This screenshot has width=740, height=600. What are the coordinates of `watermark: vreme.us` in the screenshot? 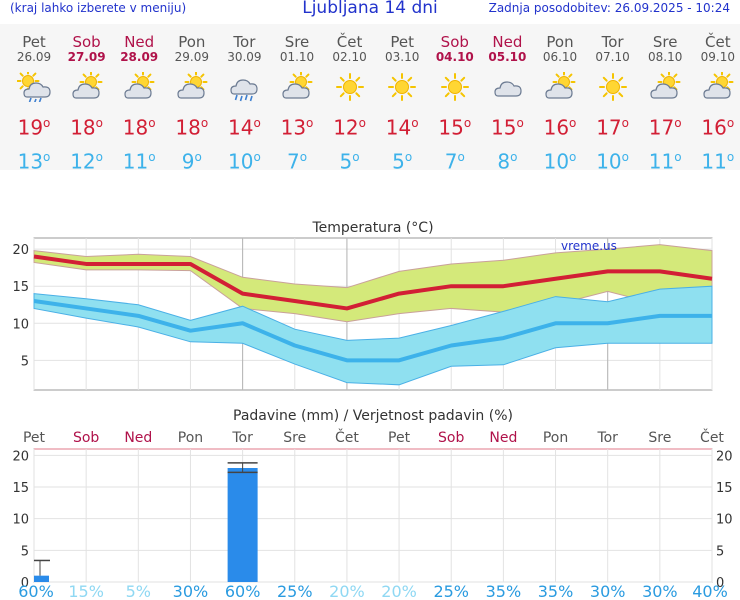 It's located at (589, 246).